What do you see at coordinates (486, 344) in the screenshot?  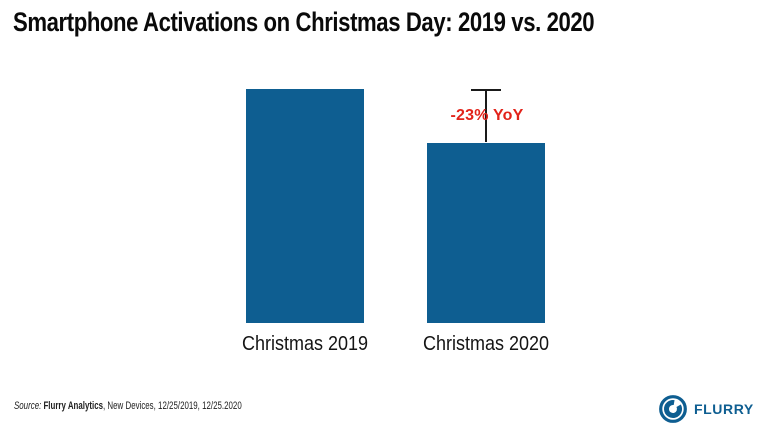 I see `axis-label-christmas-2020: Christmas 2020` at bounding box center [486, 344].